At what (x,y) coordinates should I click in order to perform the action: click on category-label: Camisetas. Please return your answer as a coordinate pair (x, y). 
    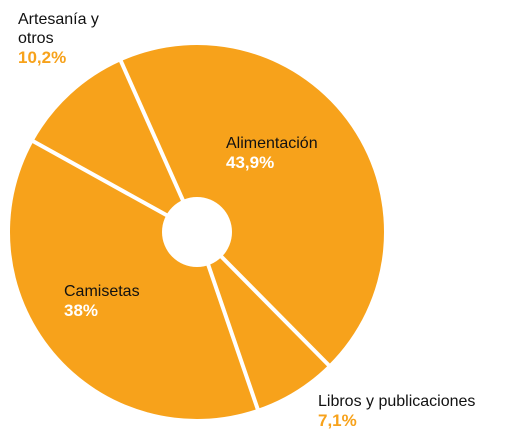
    Looking at the image, I should click on (102, 291).